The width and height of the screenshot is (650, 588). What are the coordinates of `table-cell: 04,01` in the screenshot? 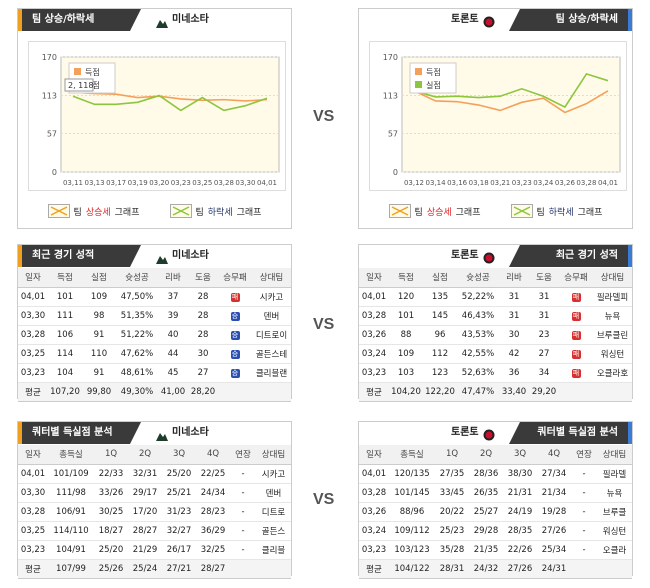 It's located at (33, 297).